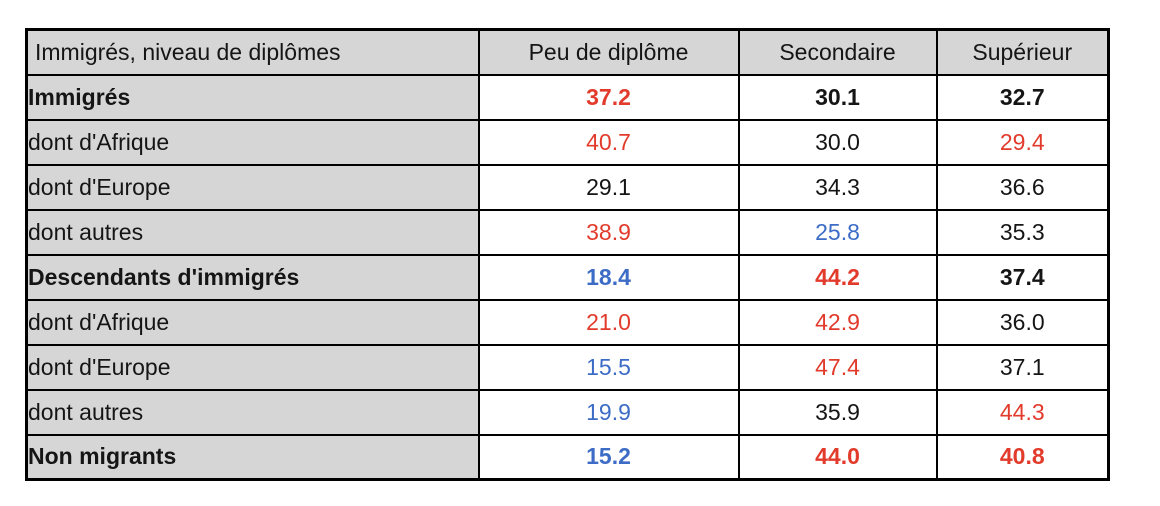 The height and width of the screenshot is (506, 1160). What do you see at coordinates (608, 97) in the screenshot?
I see `value-cell: 37.2` at bounding box center [608, 97].